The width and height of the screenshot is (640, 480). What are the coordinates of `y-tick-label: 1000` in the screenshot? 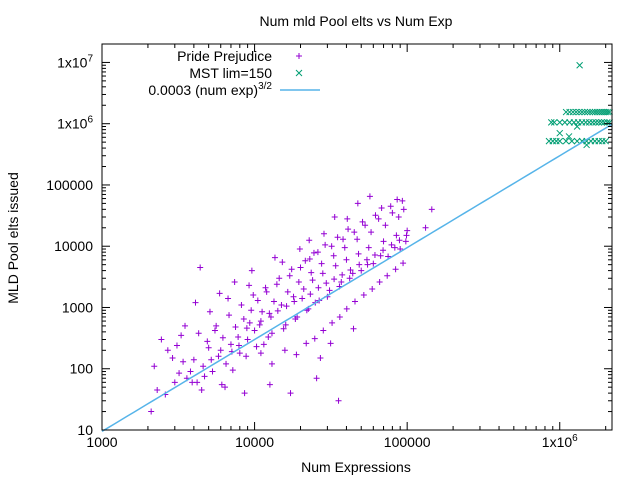 It's located at (77, 307).